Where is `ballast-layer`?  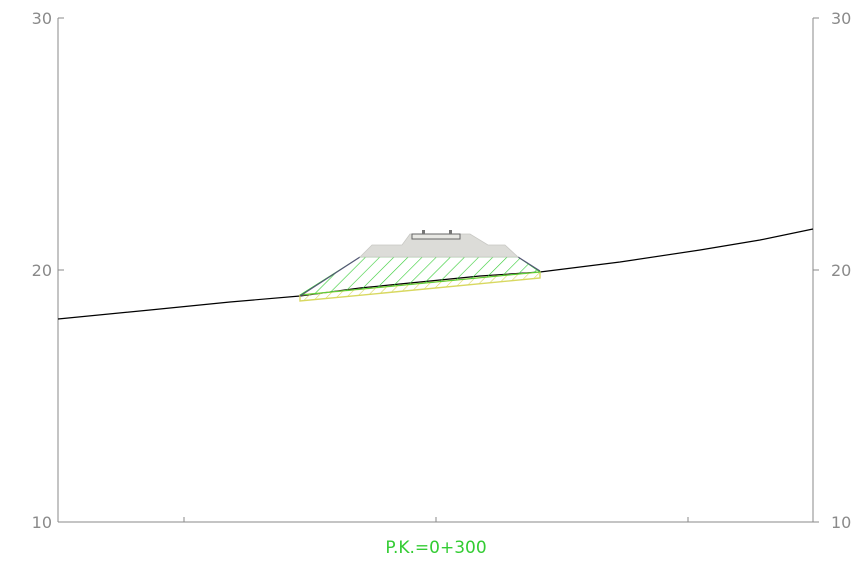
ballast-layer is located at coordinates (439, 245).